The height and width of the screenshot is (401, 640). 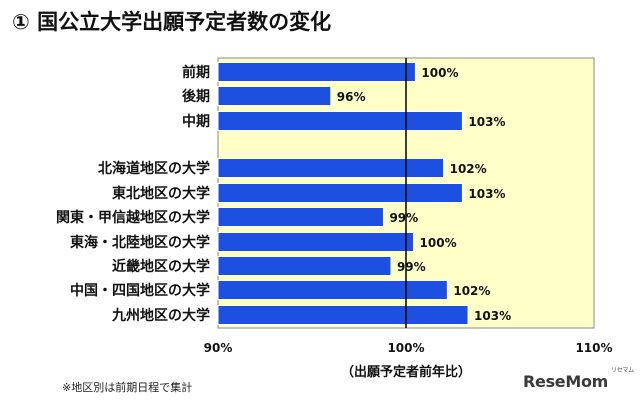 What do you see at coordinates (196, 96) in the screenshot?
I see `category-label-1: 後期` at bounding box center [196, 96].